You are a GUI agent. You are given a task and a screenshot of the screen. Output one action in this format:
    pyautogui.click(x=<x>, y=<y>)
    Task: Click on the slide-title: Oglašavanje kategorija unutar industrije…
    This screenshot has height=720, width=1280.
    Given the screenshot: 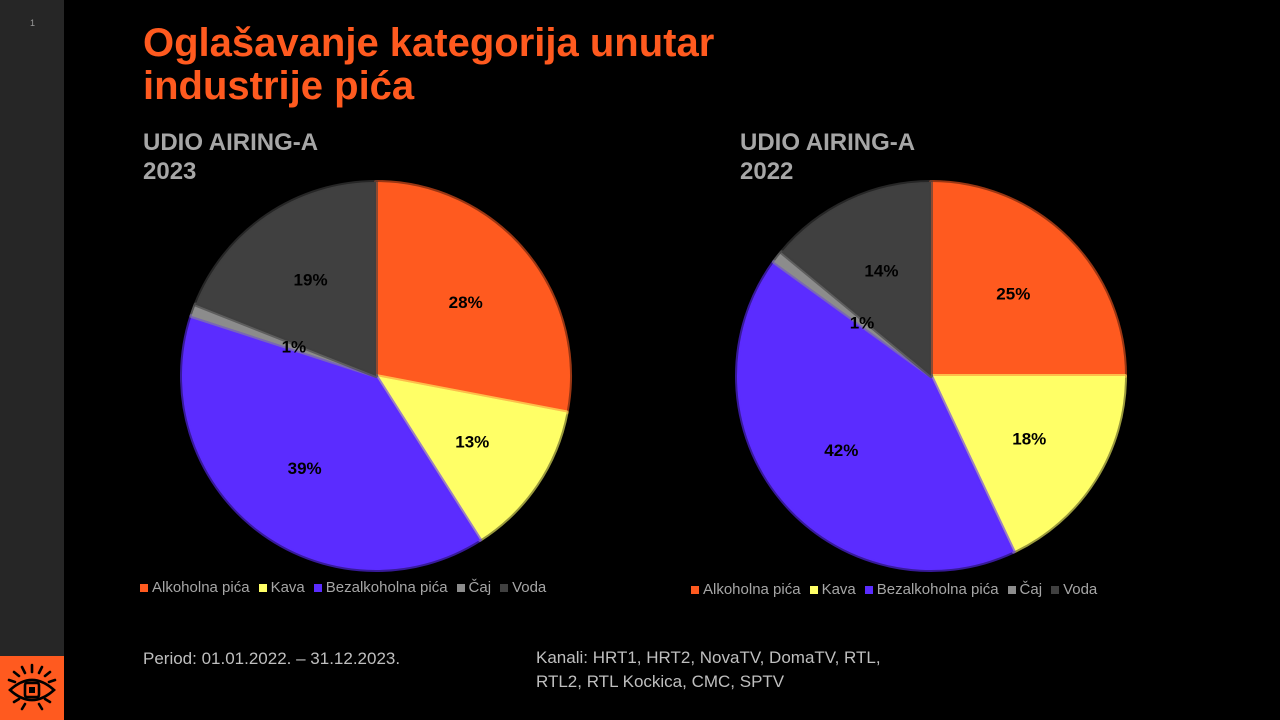 What is the action you would take?
    pyautogui.click(x=429, y=64)
    